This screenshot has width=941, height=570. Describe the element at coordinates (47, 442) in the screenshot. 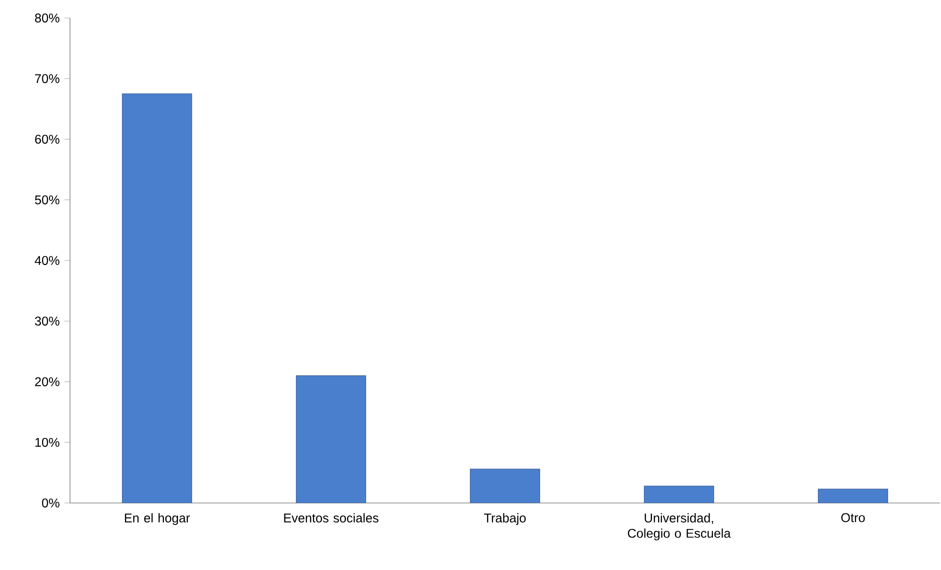

I see `y-tick-label: 10%` at that location.